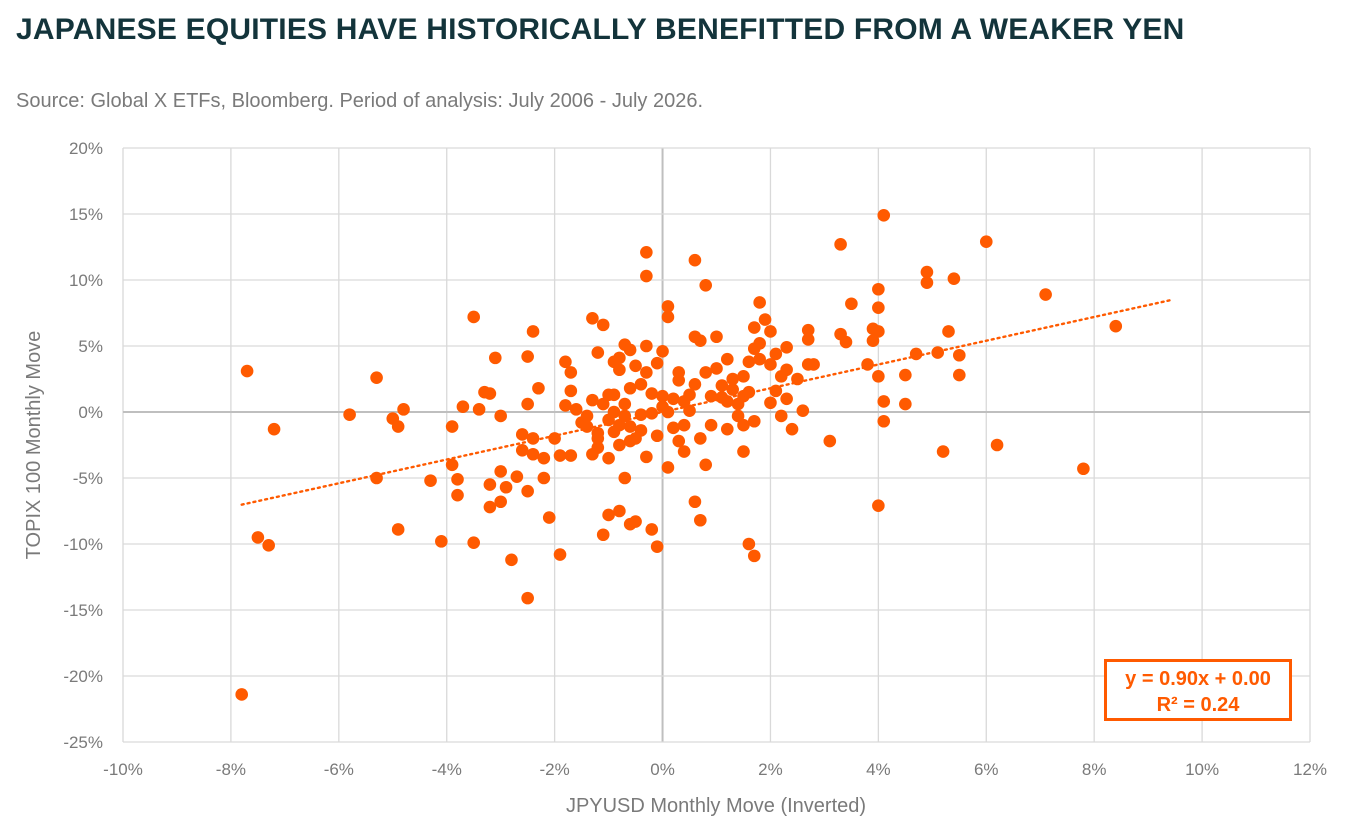 This screenshot has height=834, width=1350. What do you see at coordinates (83, 544) in the screenshot?
I see `y-tick-label: -10%` at bounding box center [83, 544].